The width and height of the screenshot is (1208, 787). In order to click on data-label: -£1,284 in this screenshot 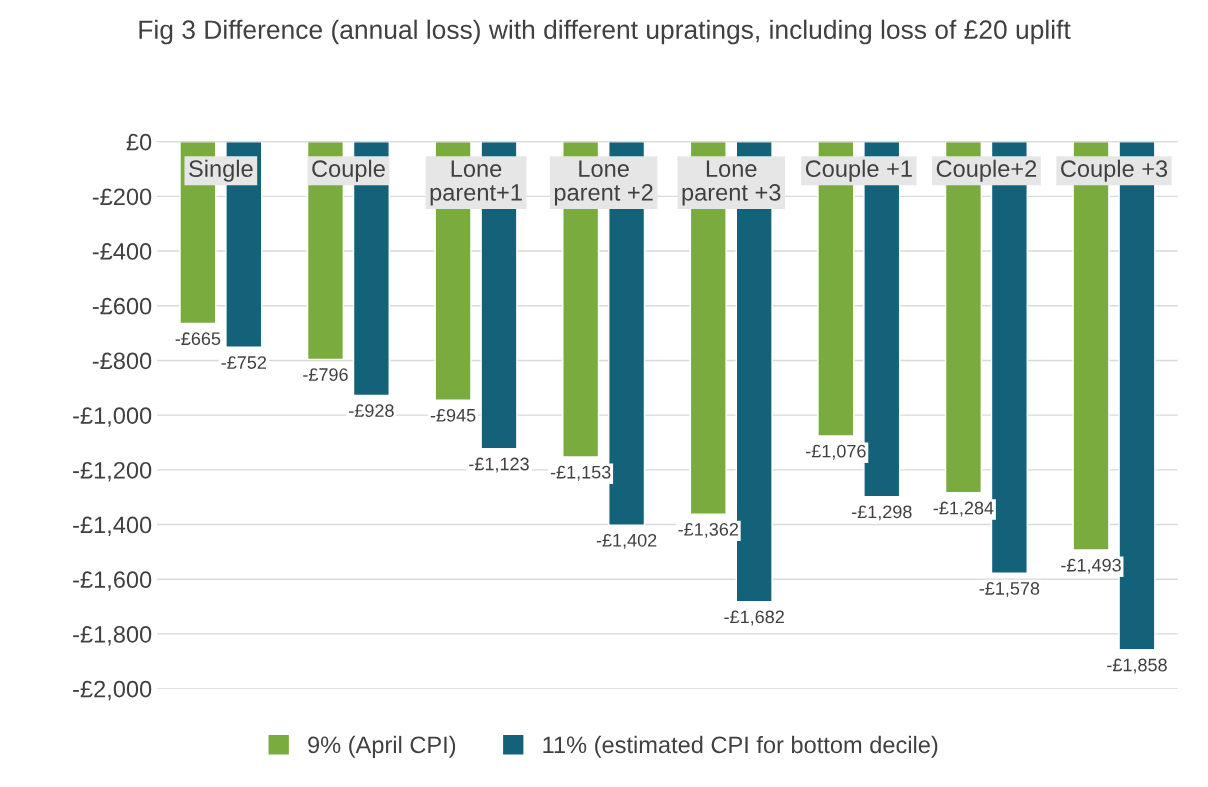, I will do `click(963, 509)`.